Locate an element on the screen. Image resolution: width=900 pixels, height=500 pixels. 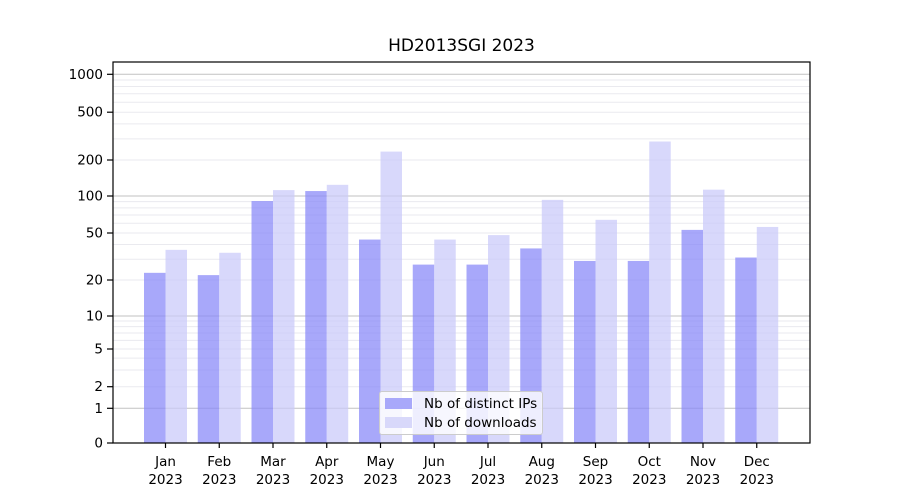
x-tick-label-month: Apr is located at coordinates (327, 462).